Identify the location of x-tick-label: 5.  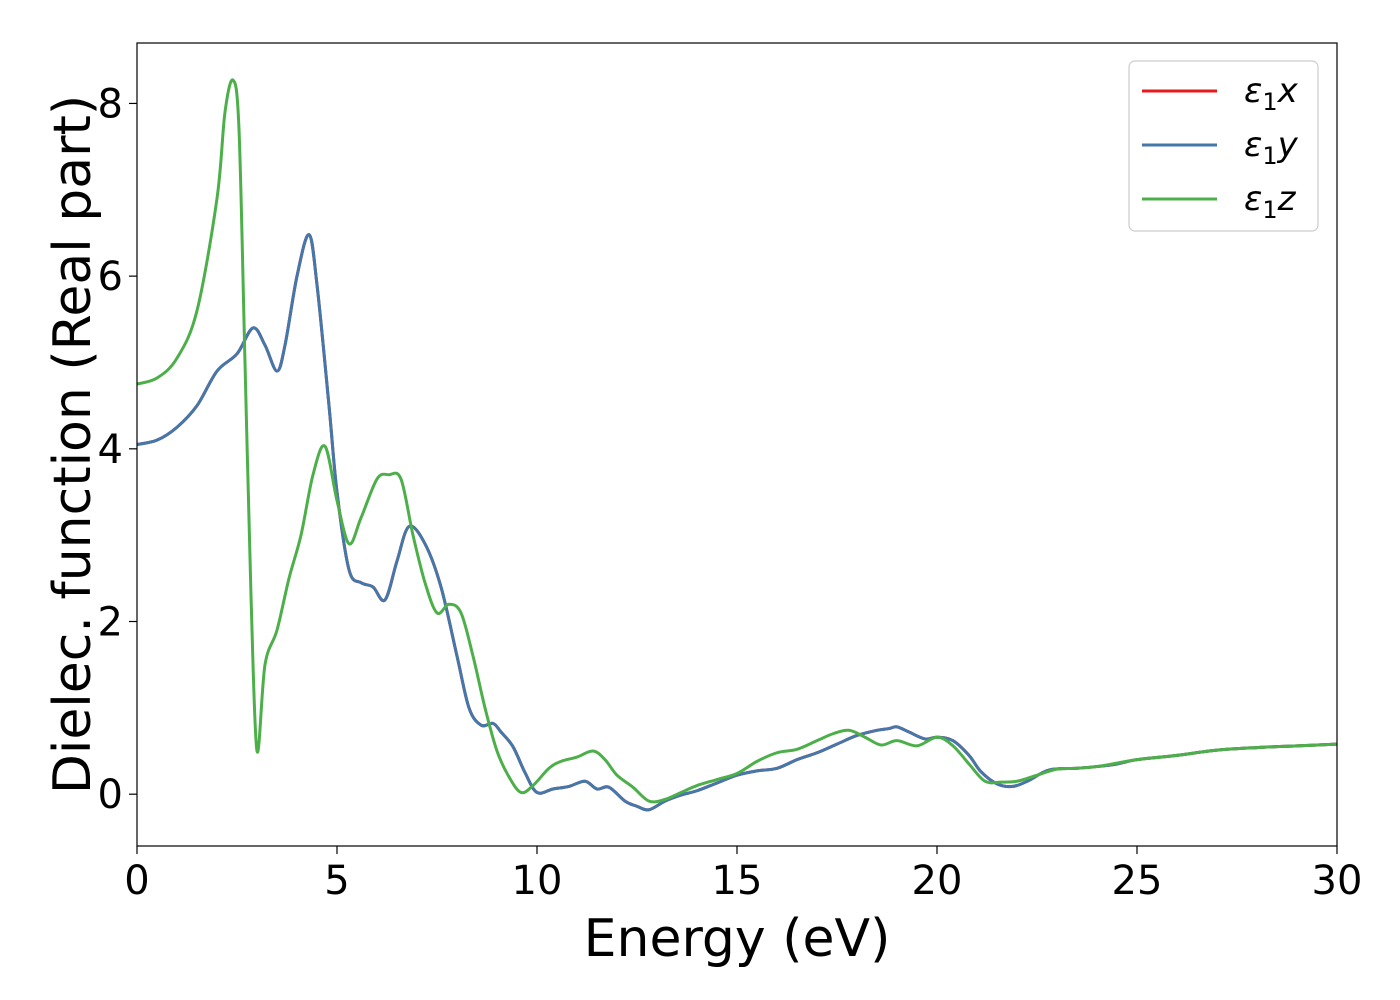
(336, 881).